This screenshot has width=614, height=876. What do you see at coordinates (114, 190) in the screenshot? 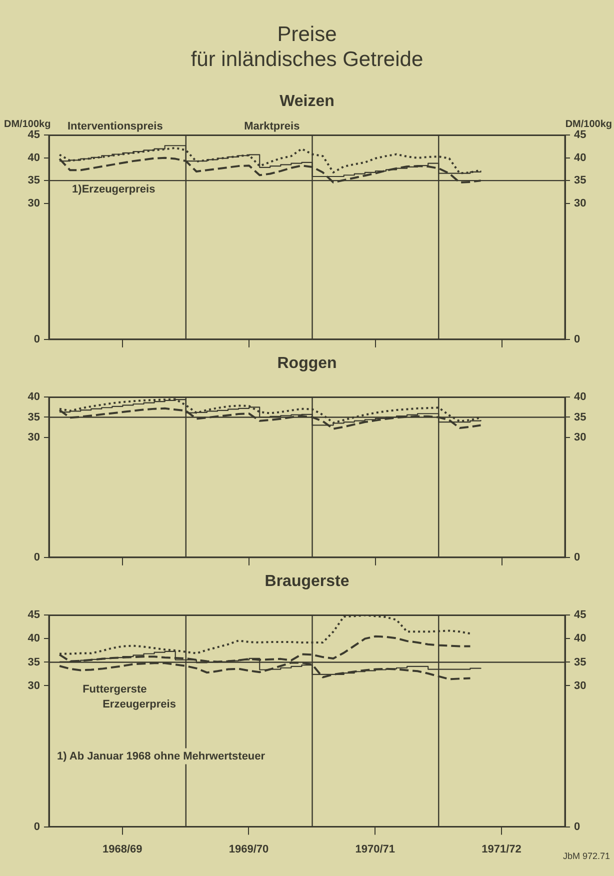
I see `series-label: 1)Erzeugerpreis` at bounding box center [114, 190].